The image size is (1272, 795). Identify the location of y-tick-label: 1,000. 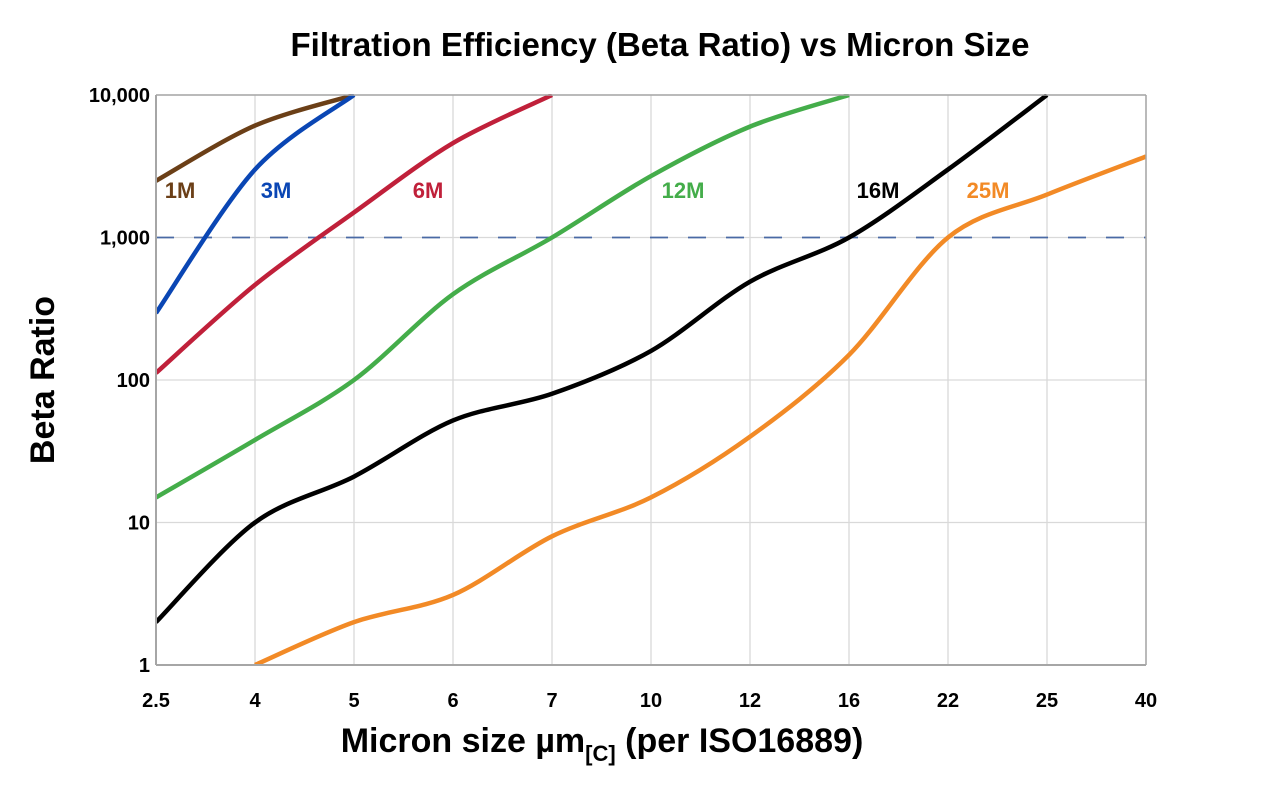
(125, 239).